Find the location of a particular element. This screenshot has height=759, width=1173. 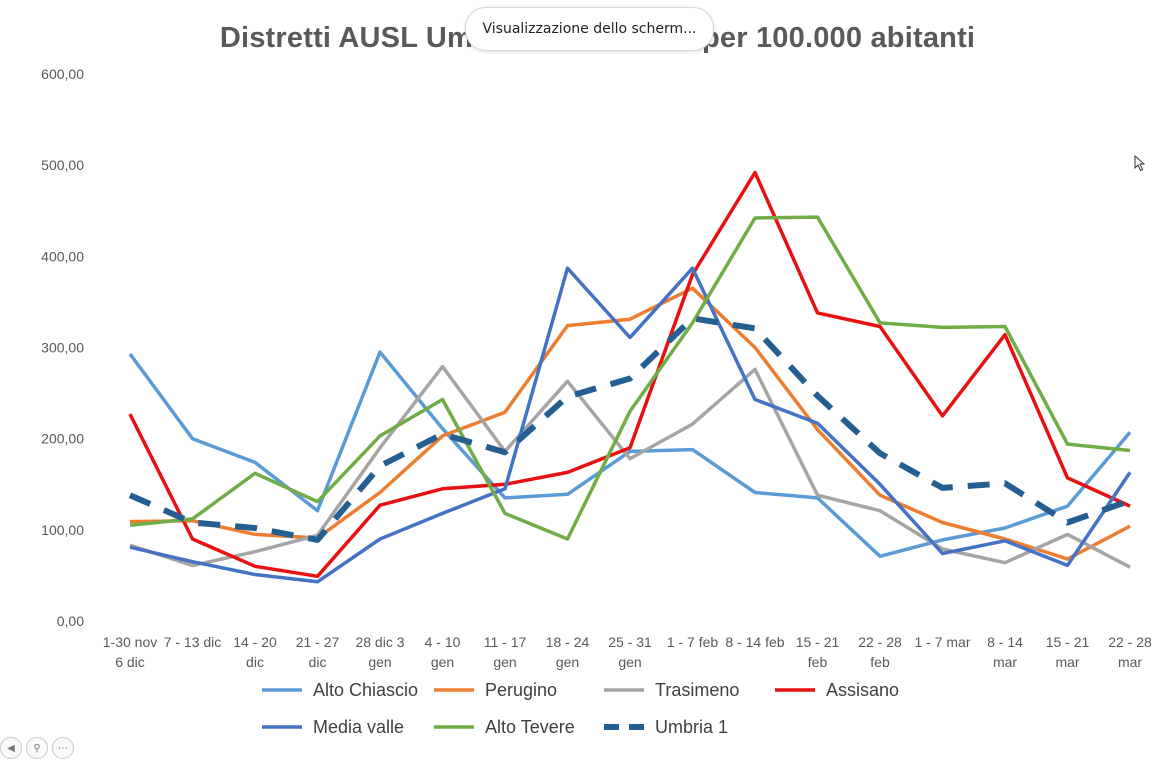

x-tick-label: 4 - 10 gen is located at coordinates (443, 652).